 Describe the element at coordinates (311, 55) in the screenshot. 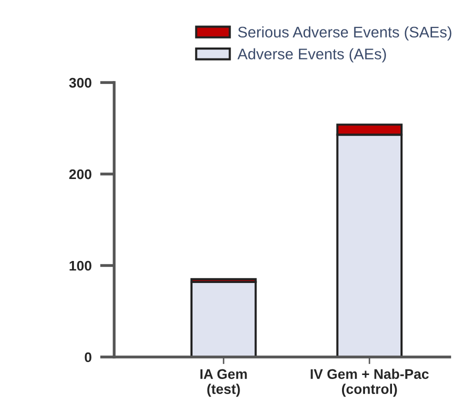

I see `legend-label: Adverse Events (AEs)` at that location.